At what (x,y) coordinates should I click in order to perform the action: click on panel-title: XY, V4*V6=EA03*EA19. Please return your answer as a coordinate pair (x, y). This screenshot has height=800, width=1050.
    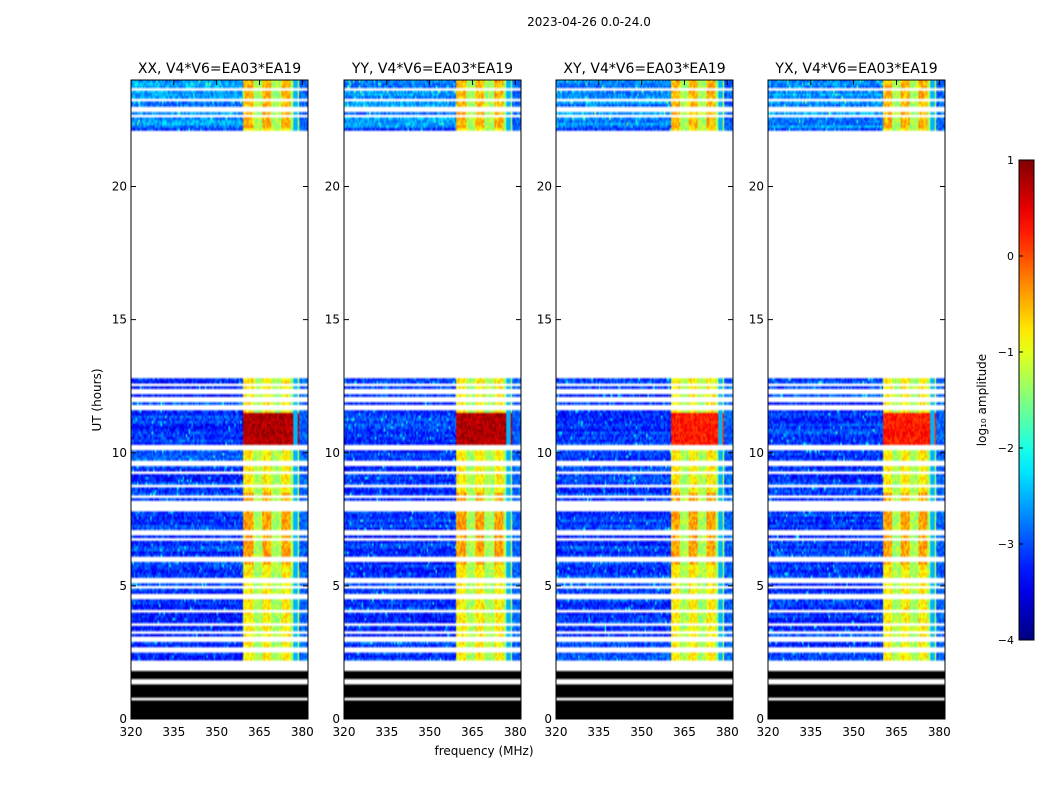
    Looking at the image, I should click on (644, 69).